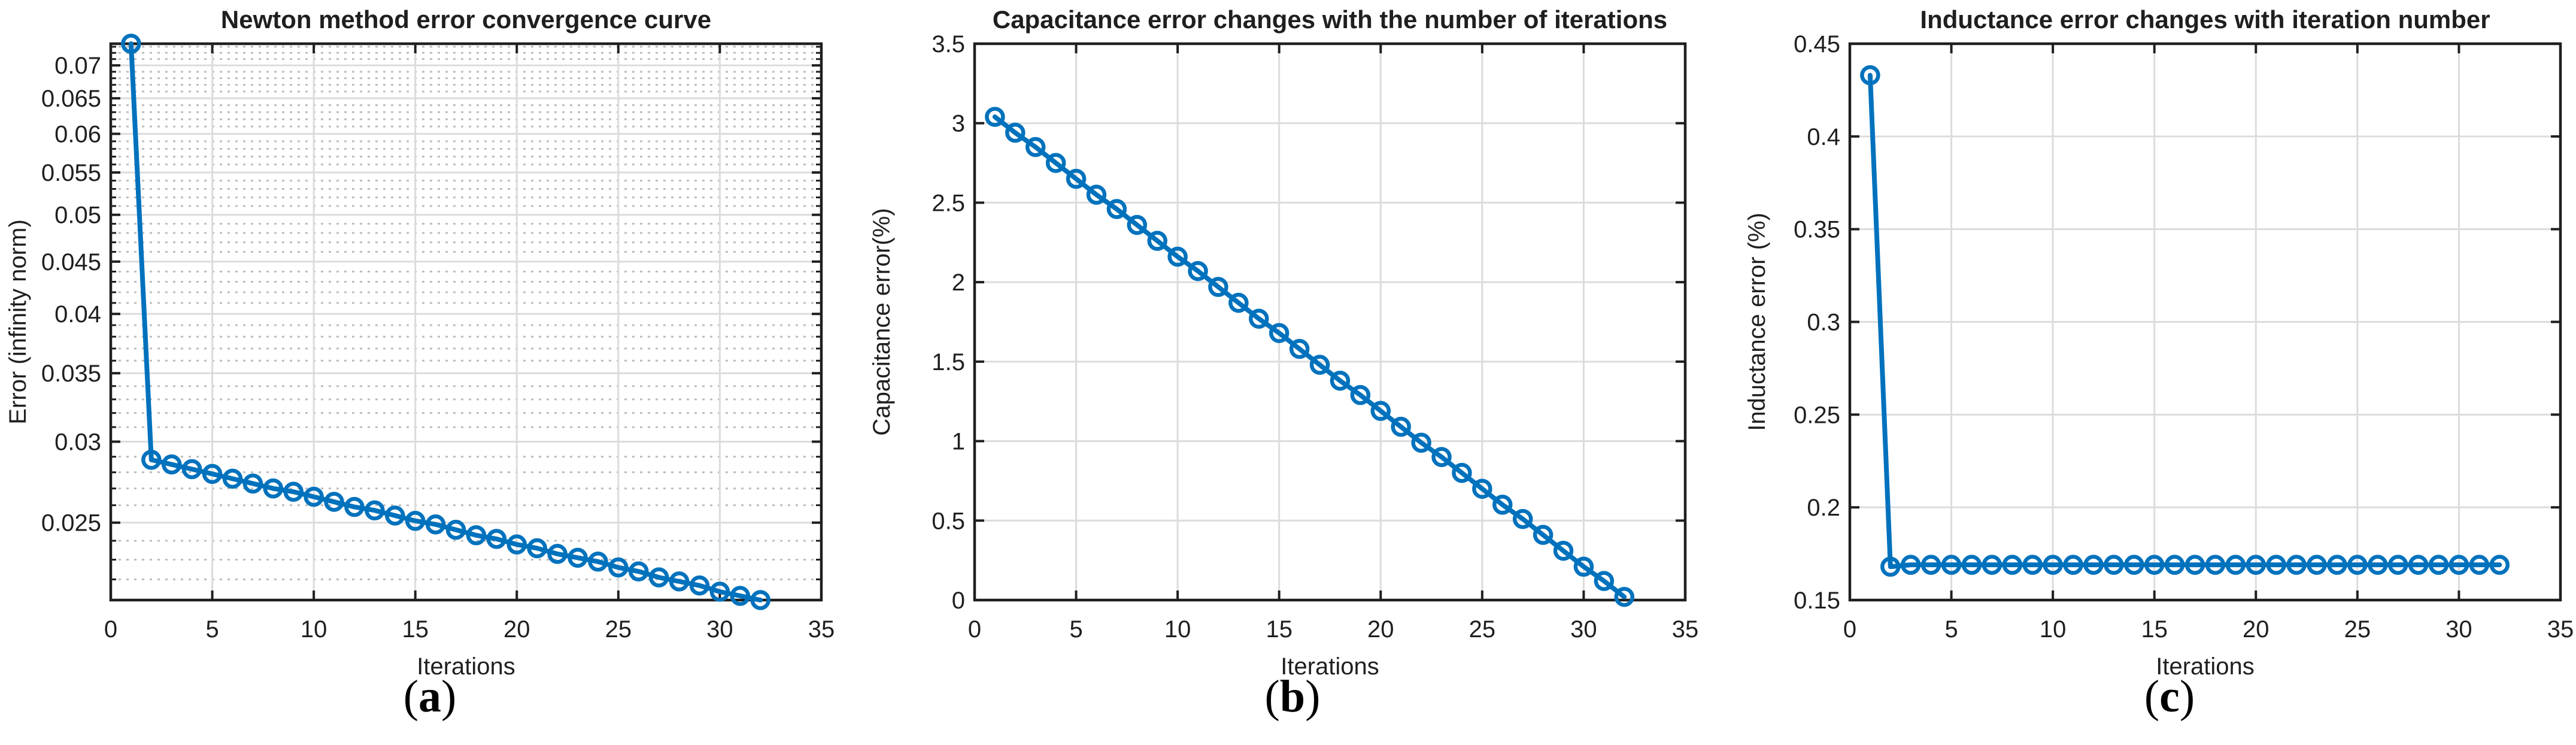 The height and width of the screenshot is (745, 2576). Describe the element at coordinates (1823, 508) in the screenshot. I see `y-tick-label: 0.2` at that location.